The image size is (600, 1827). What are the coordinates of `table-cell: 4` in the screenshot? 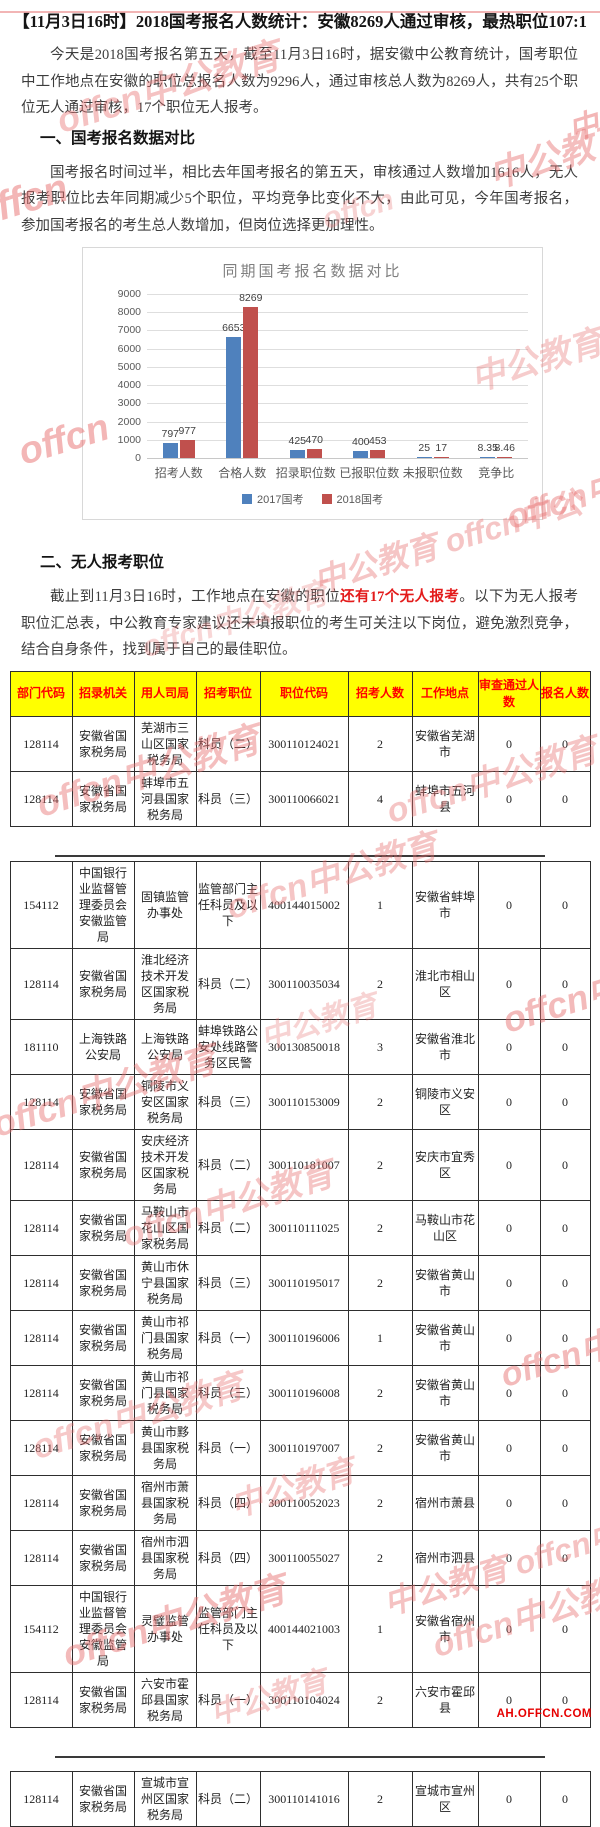 It's located at (380, 798).